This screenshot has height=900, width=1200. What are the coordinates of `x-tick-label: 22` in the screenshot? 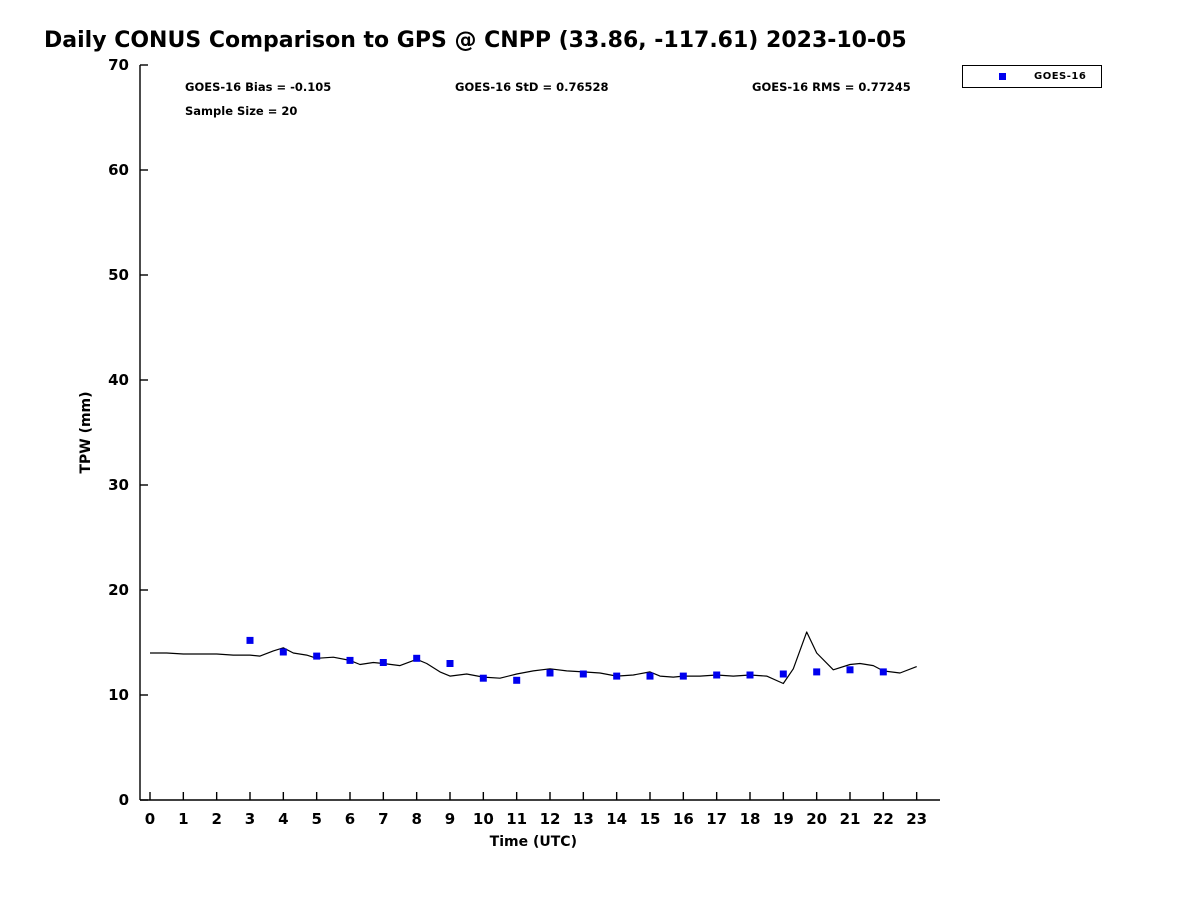 It's located at (883, 819).